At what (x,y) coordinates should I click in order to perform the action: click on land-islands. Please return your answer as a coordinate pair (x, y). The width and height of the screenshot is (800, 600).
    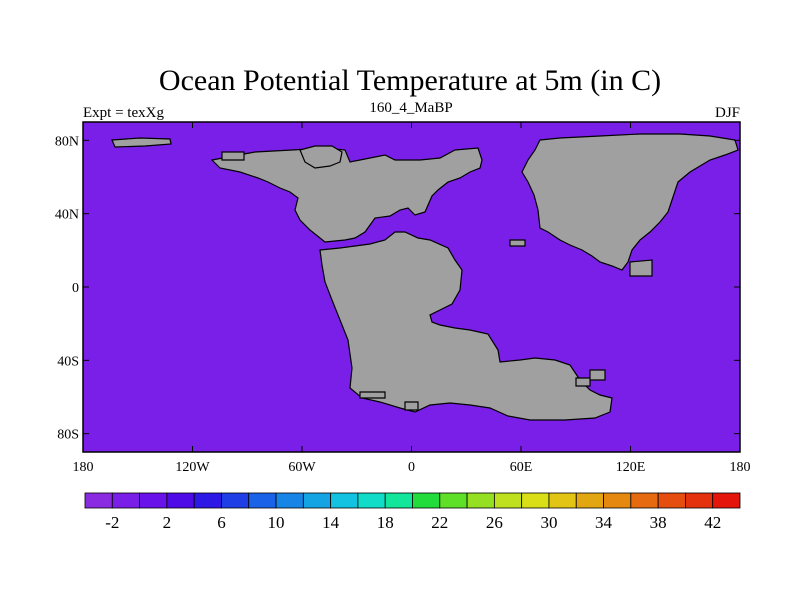
    Looking at the image, I should click on (482, 325).